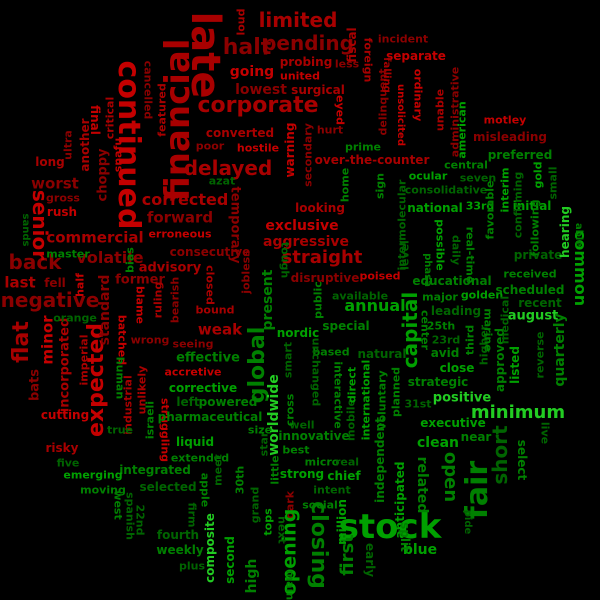 The height and width of the screenshot is (600, 600). I want to click on word-strong: strong, so click(302, 474).